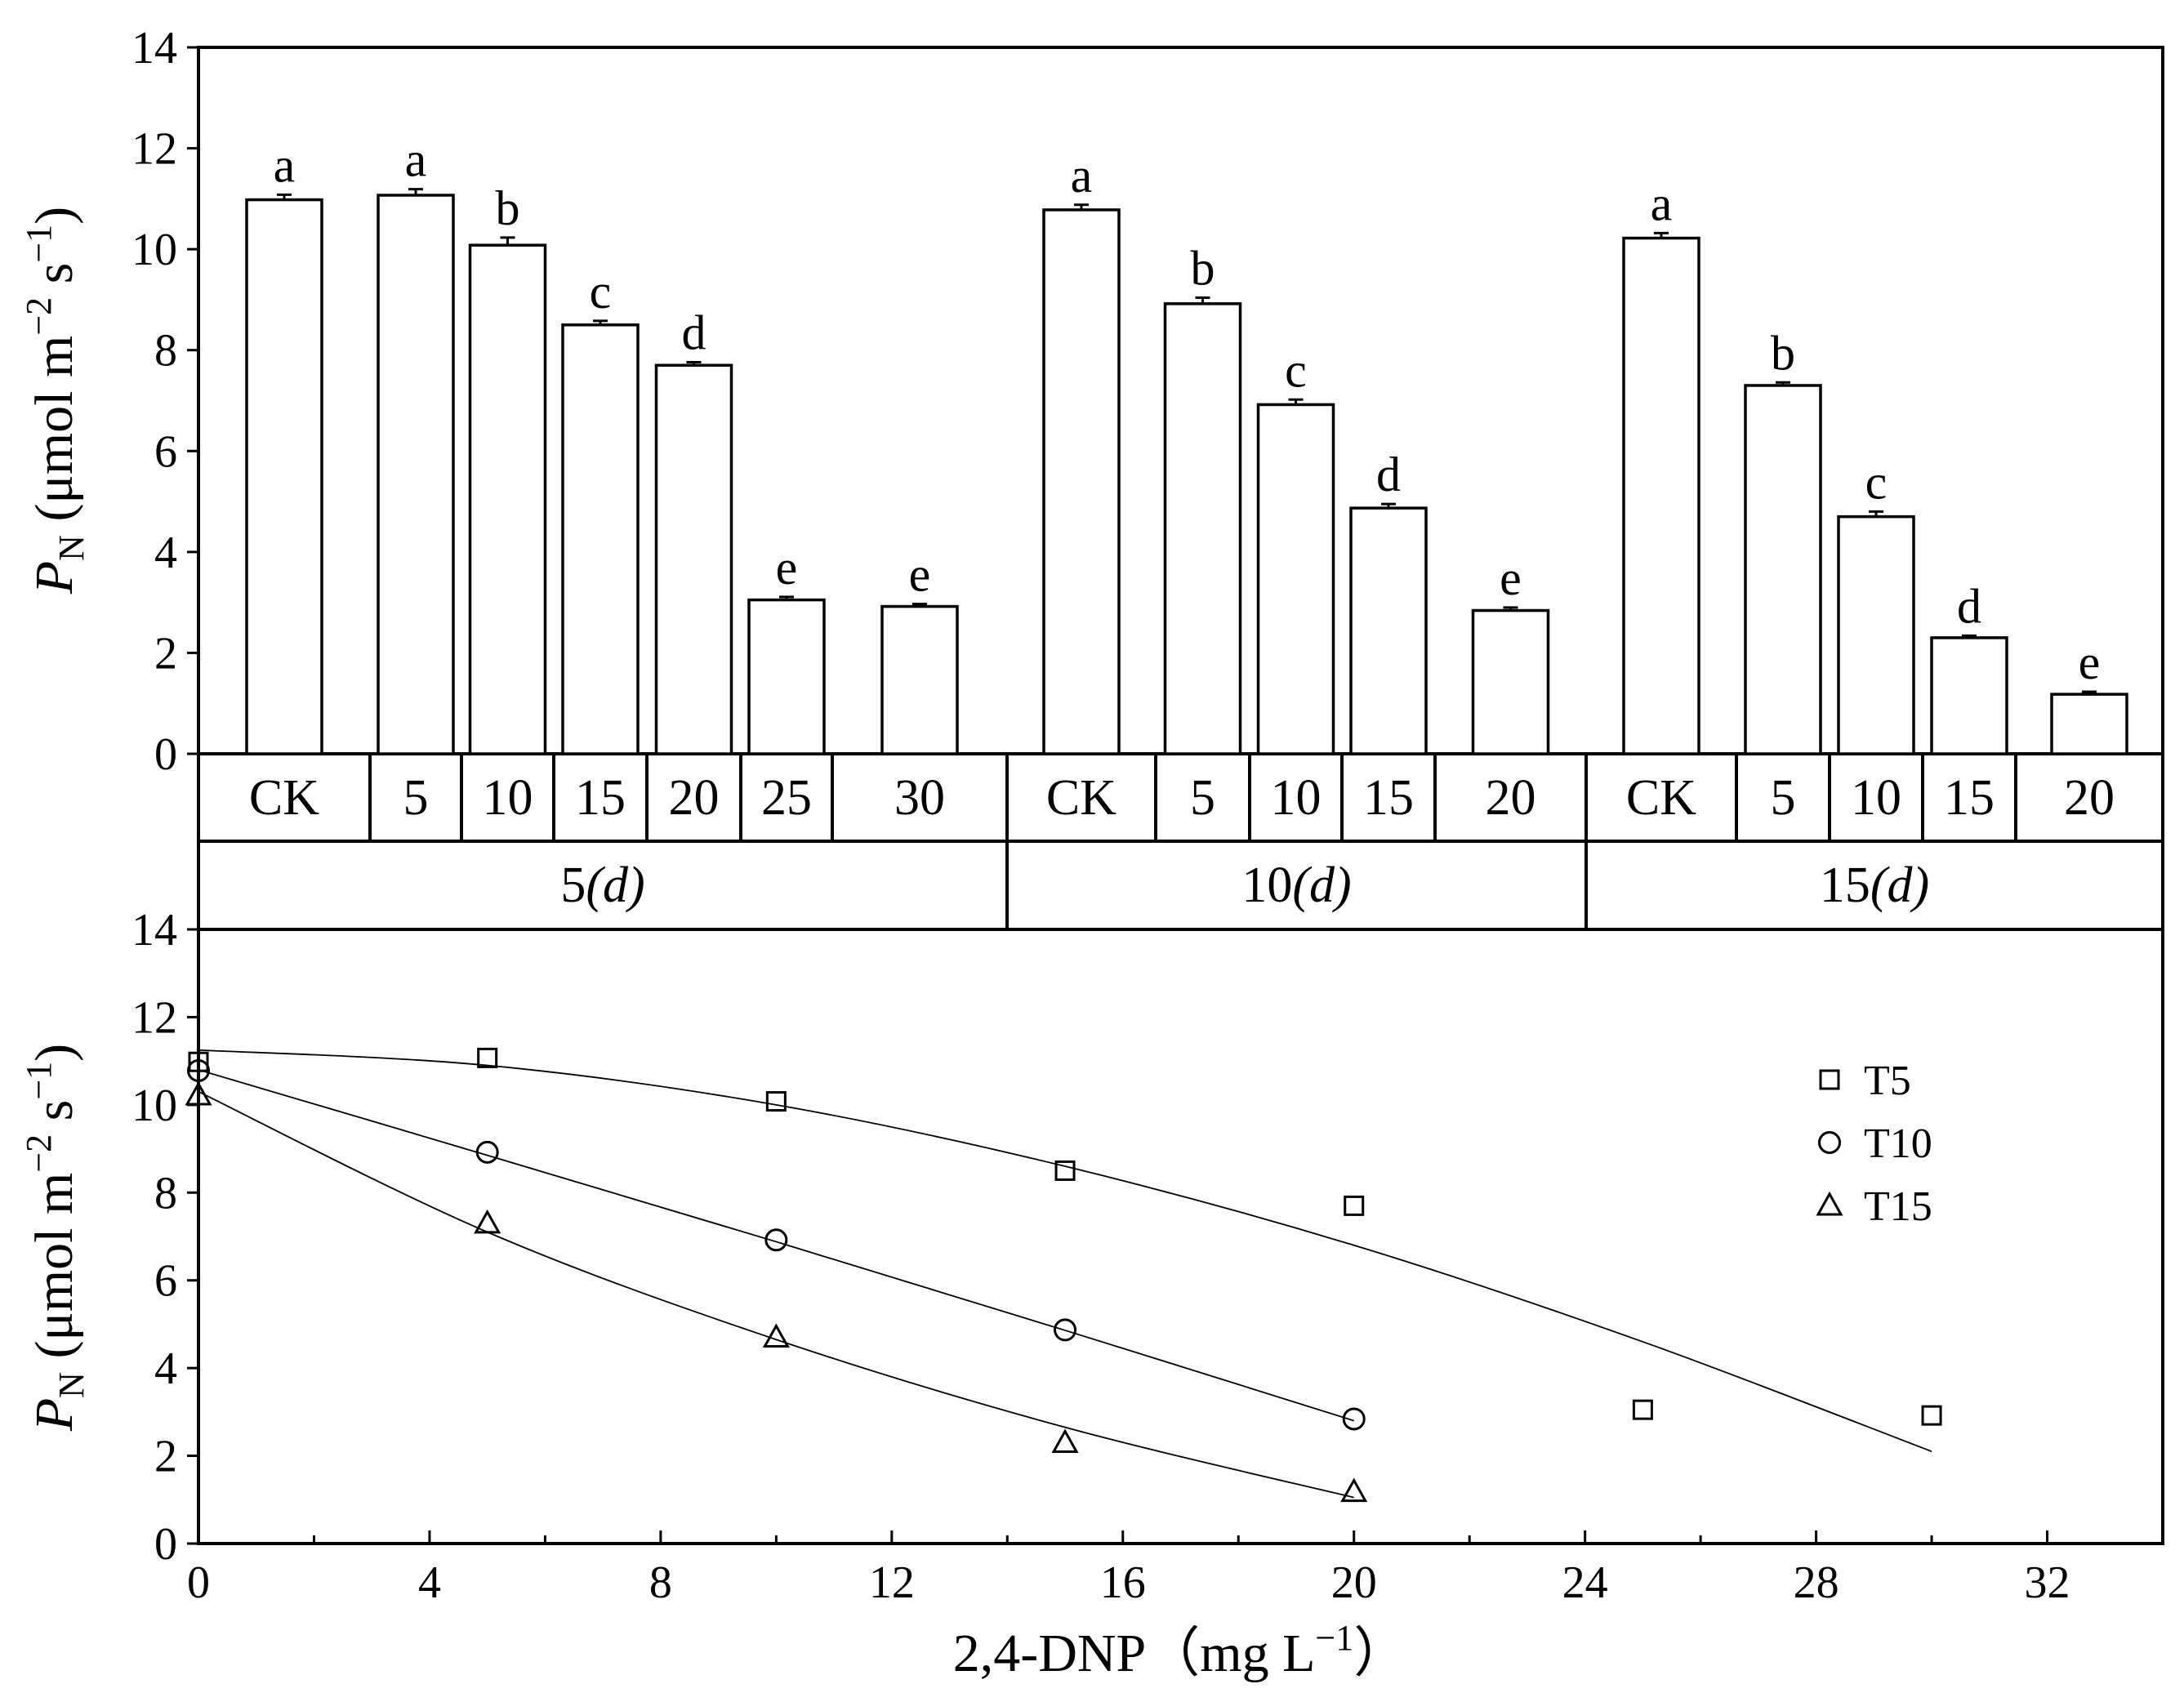 The image size is (2184, 1693). Describe the element at coordinates (1888, 1081) in the screenshot. I see `legend-label: T5` at that location.